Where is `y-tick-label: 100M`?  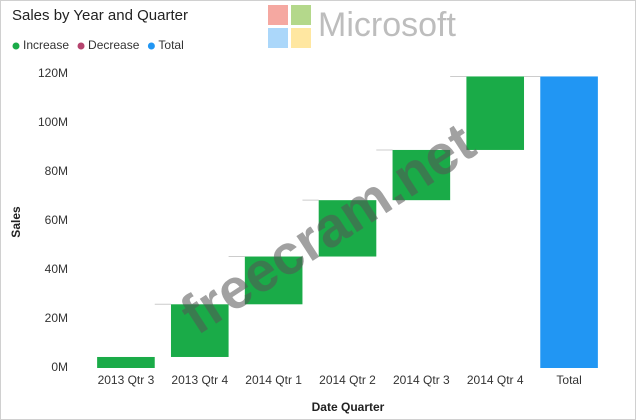
y-tick-label: 100M is located at coordinates (53, 122).